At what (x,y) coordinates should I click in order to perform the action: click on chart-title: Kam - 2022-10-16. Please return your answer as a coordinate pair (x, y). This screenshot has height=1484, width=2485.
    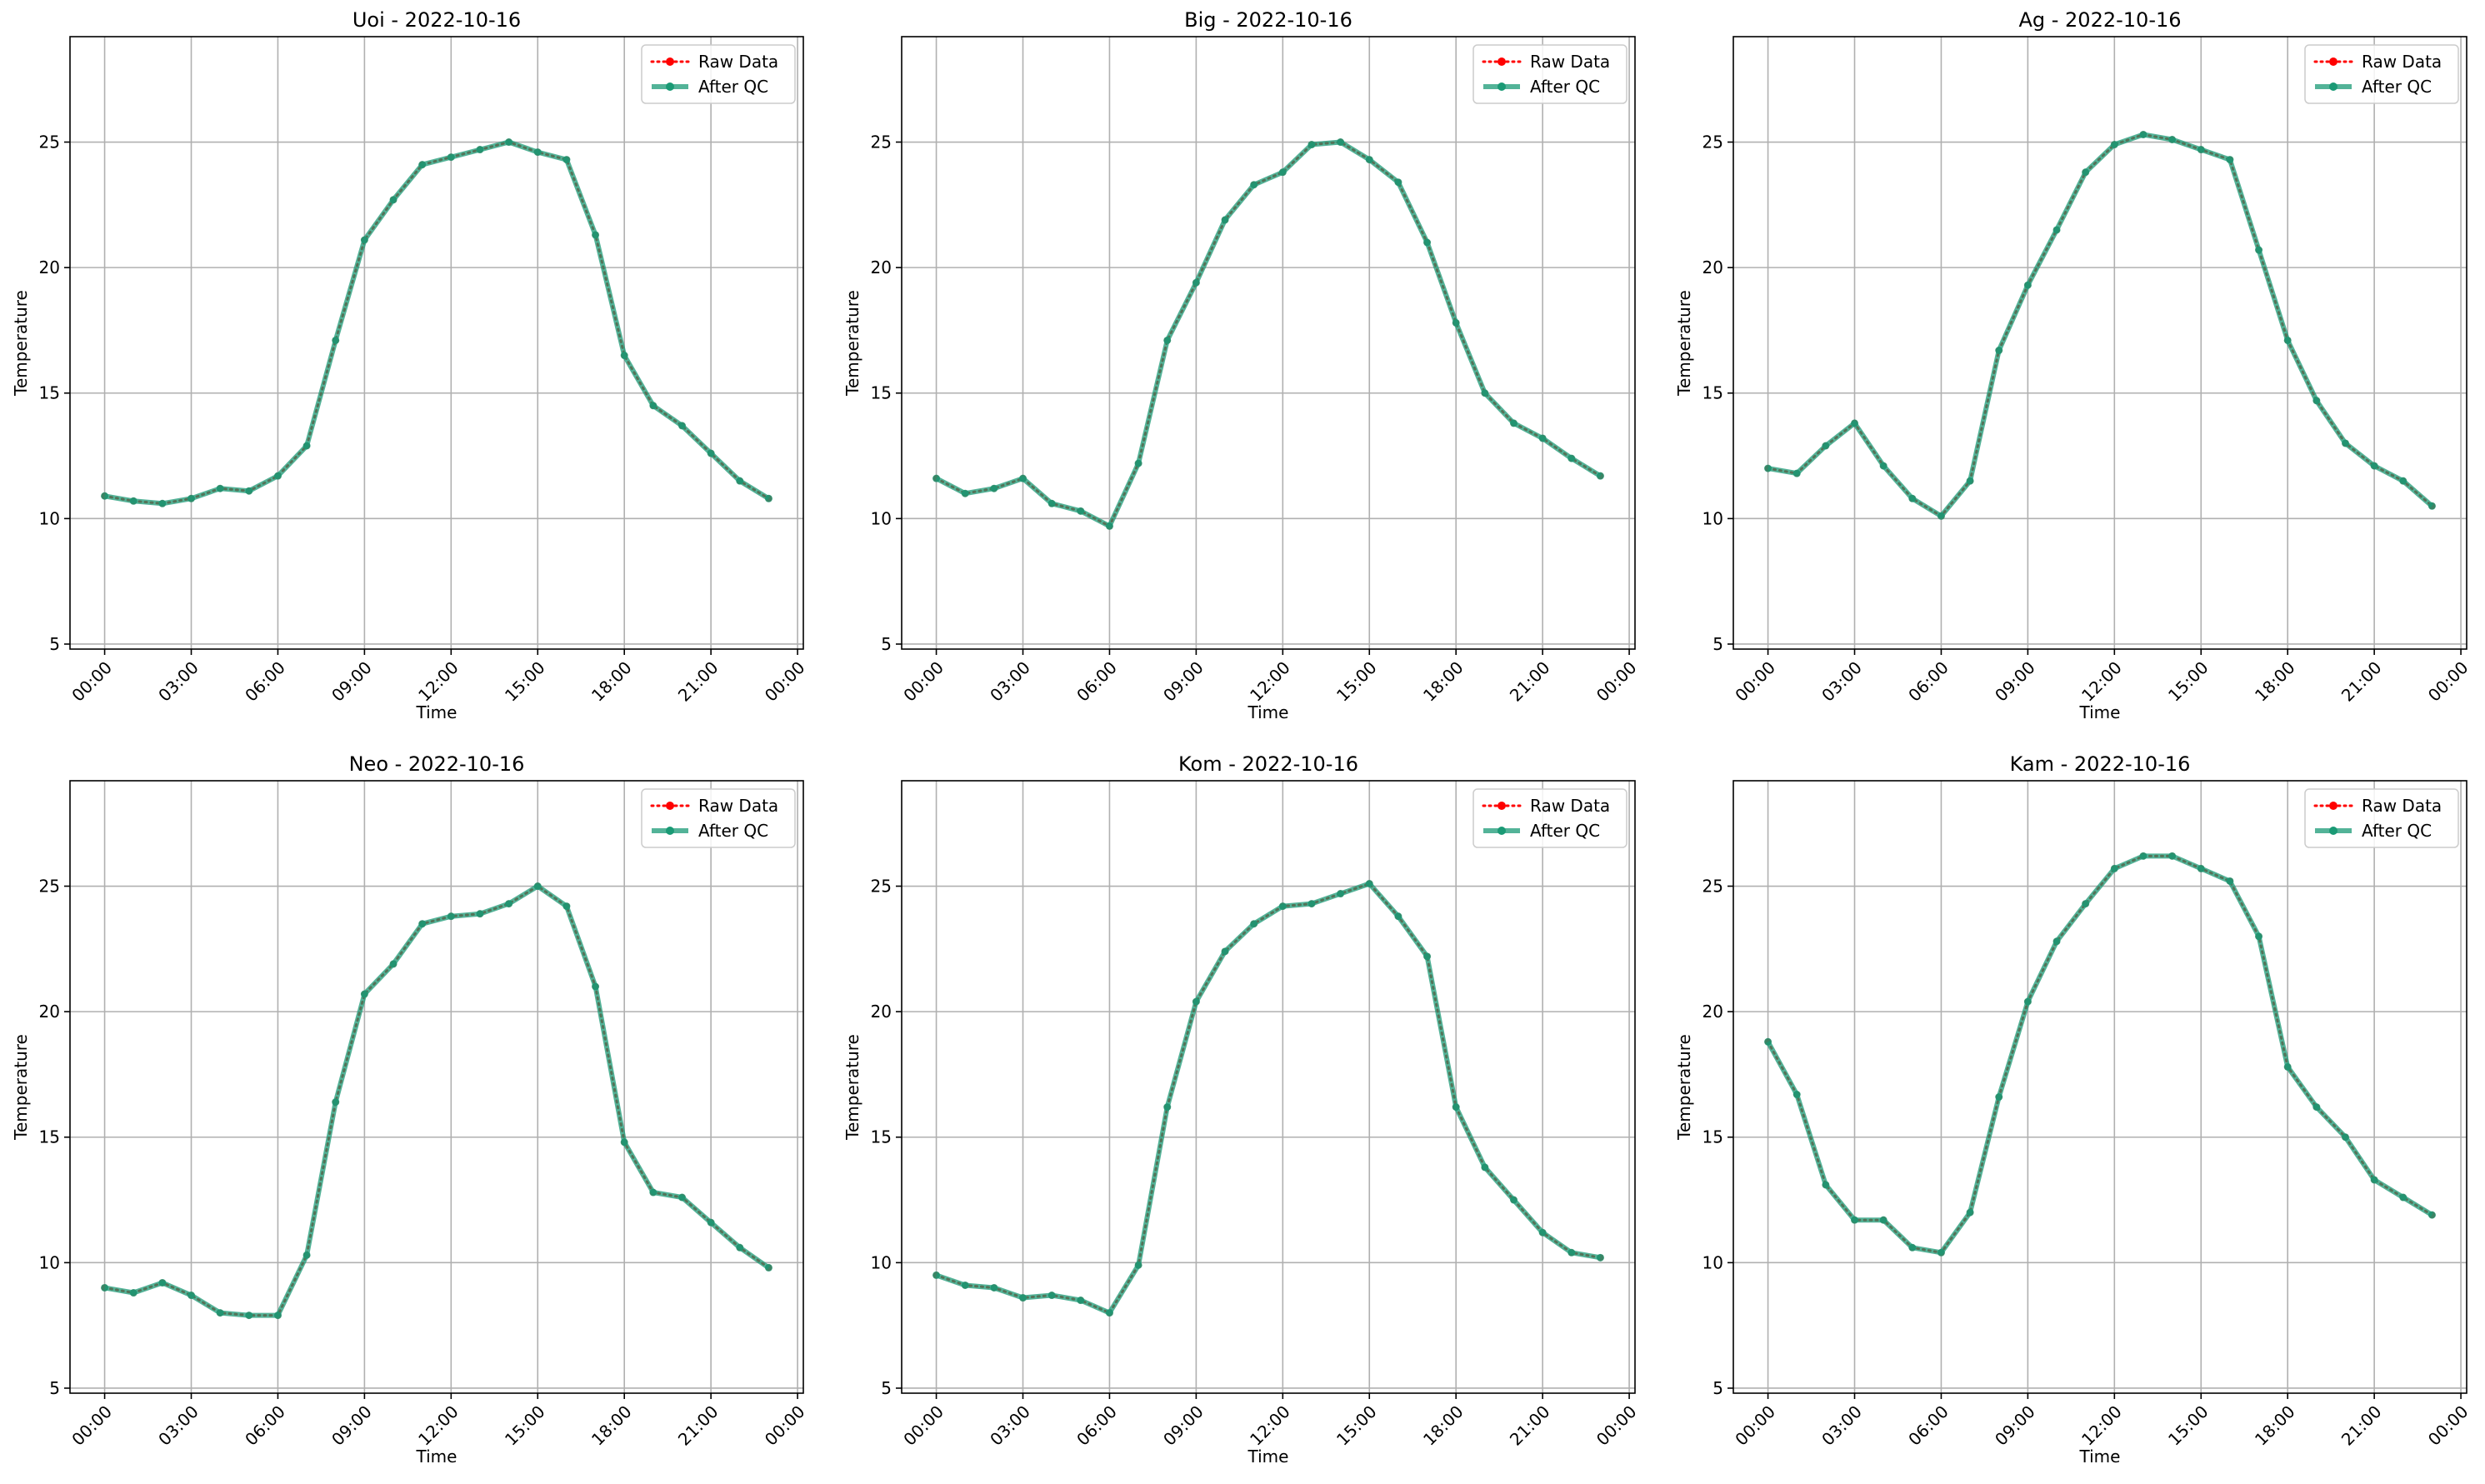
    Looking at the image, I should click on (2100, 764).